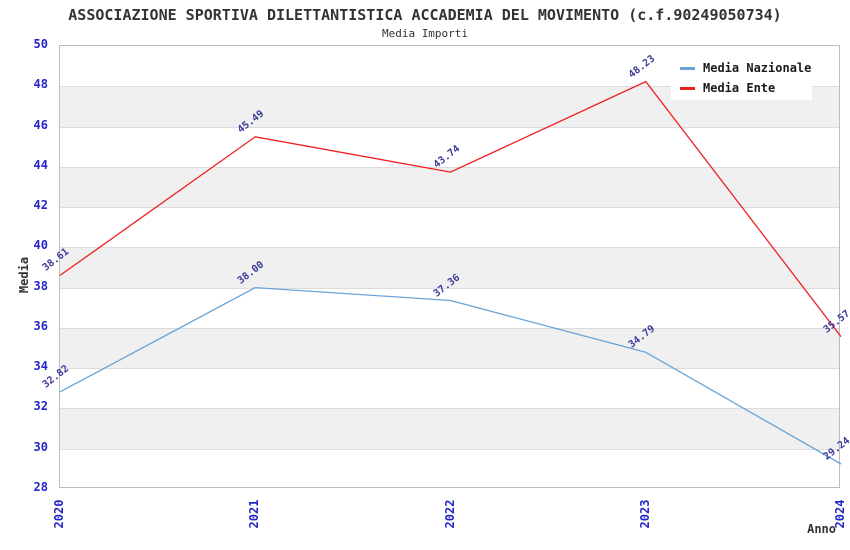 The height and width of the screenshot is (550, 850). Describe the element at coordinates (40, 366) in the screenshot. I see `y-tick-label: 34` at that location.